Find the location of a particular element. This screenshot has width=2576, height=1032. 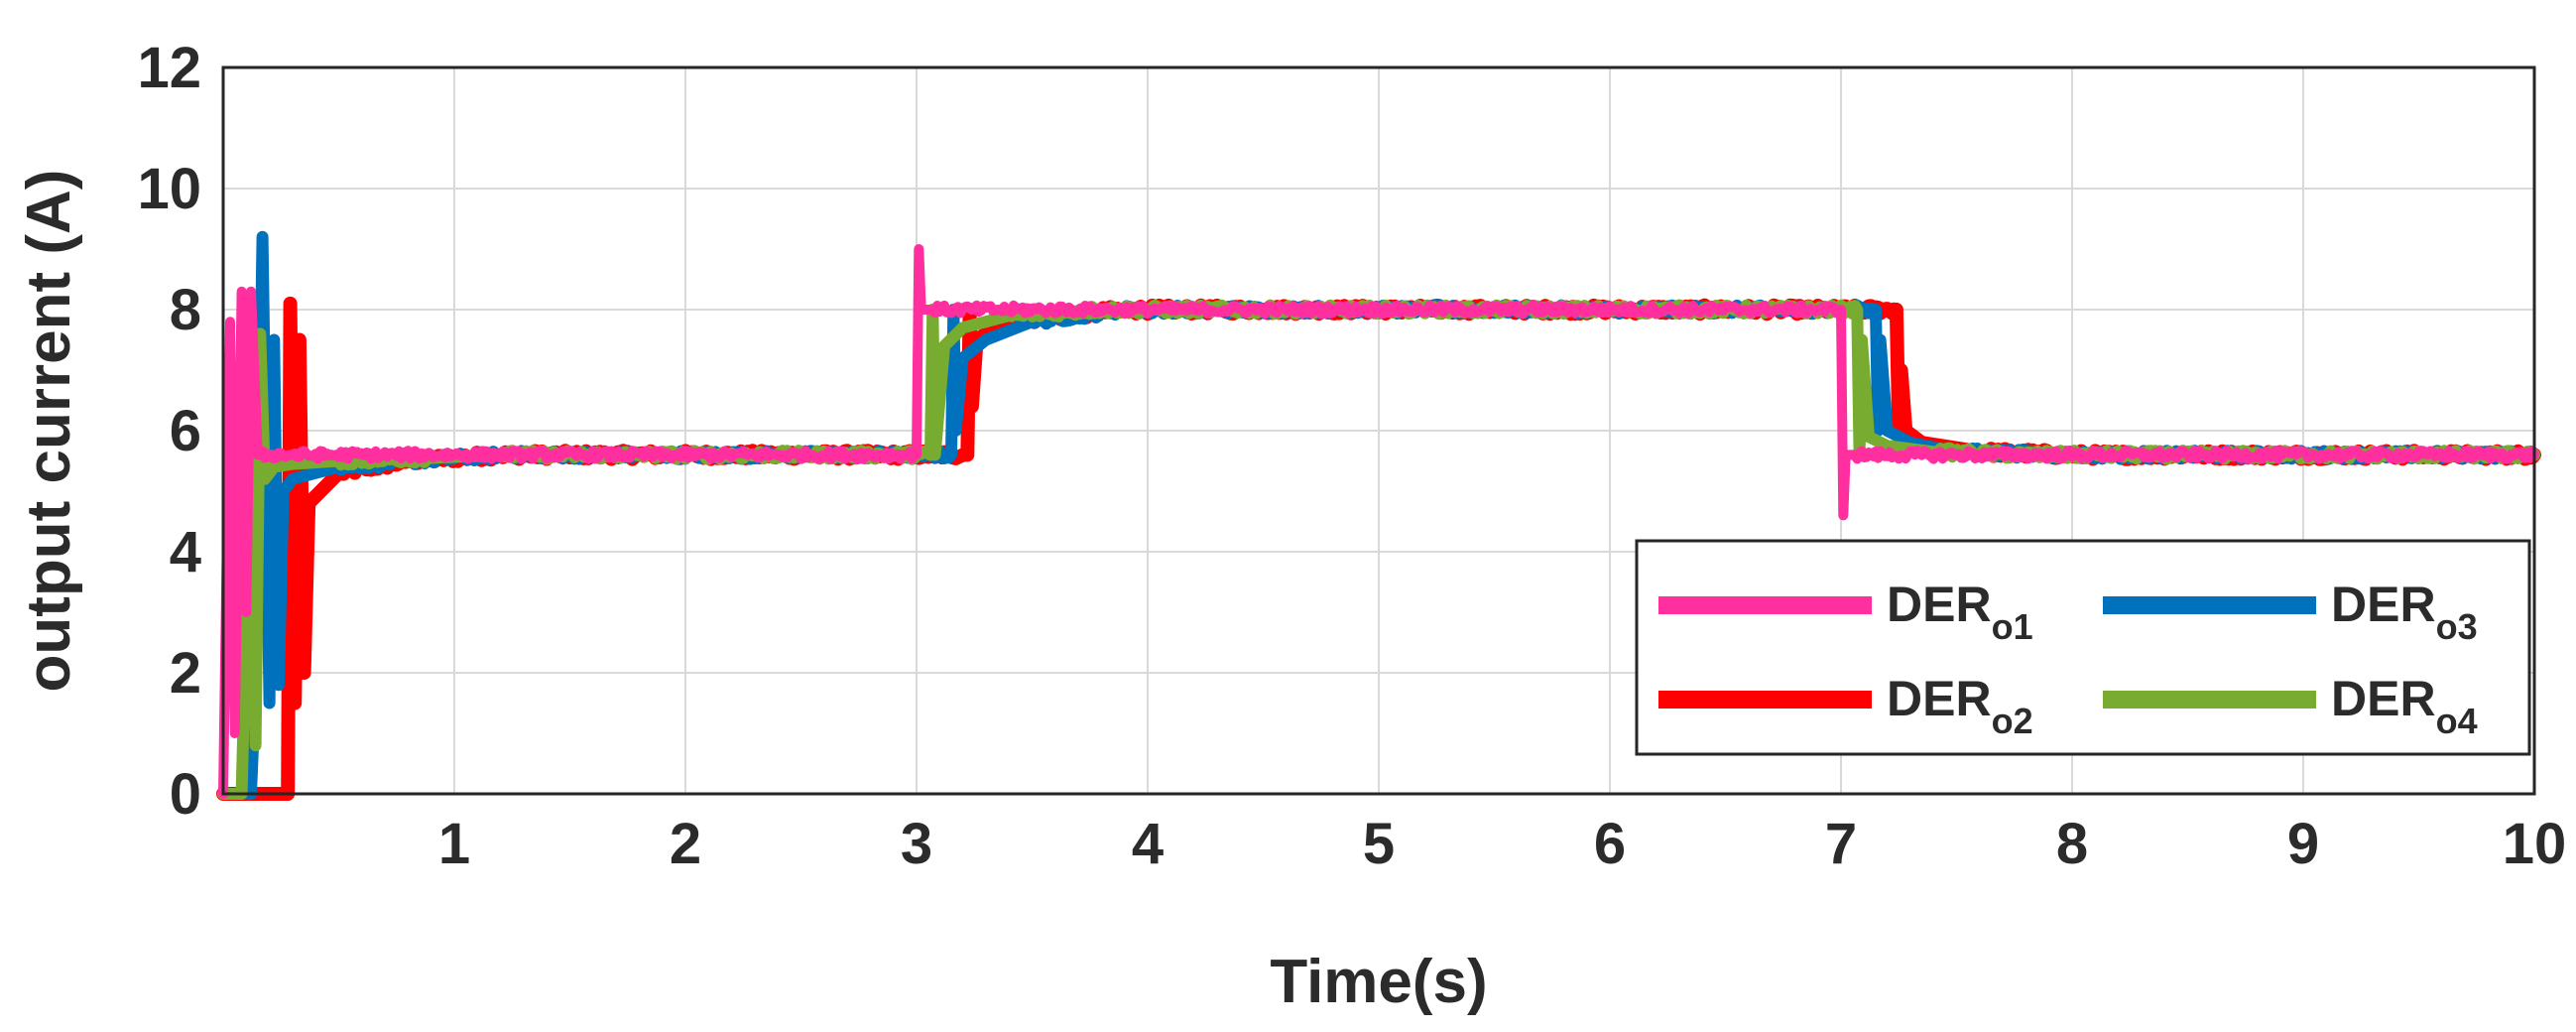

legend-label-o3: DERo3 is located at coordinates (2404, 612).